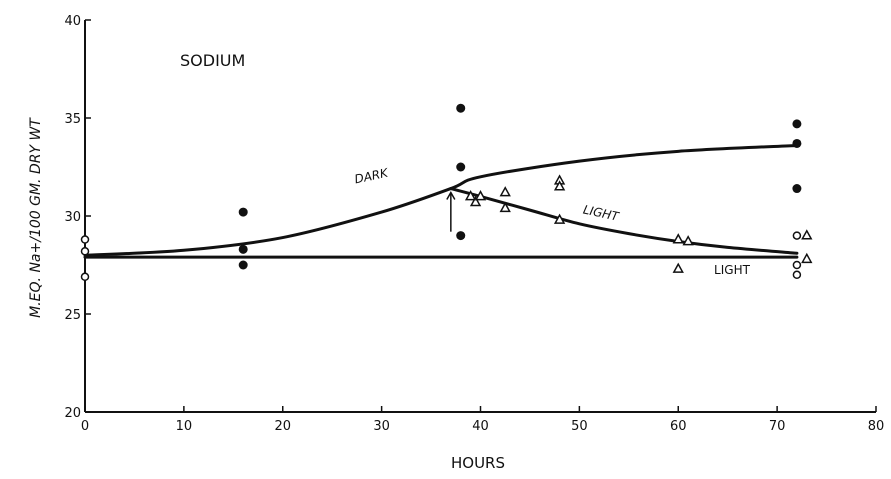  What do you see at coordinates (451, 195) in the screenshot?
I see `arrow-head` at bounding box center [451, 195].